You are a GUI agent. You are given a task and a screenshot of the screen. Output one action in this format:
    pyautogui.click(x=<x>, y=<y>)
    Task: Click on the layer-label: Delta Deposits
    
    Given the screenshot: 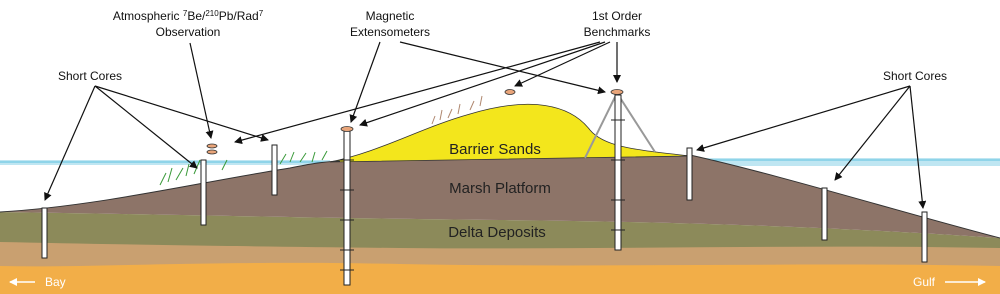 What is the action you would take?
    pyautogui.click(x=497, y=232)
    